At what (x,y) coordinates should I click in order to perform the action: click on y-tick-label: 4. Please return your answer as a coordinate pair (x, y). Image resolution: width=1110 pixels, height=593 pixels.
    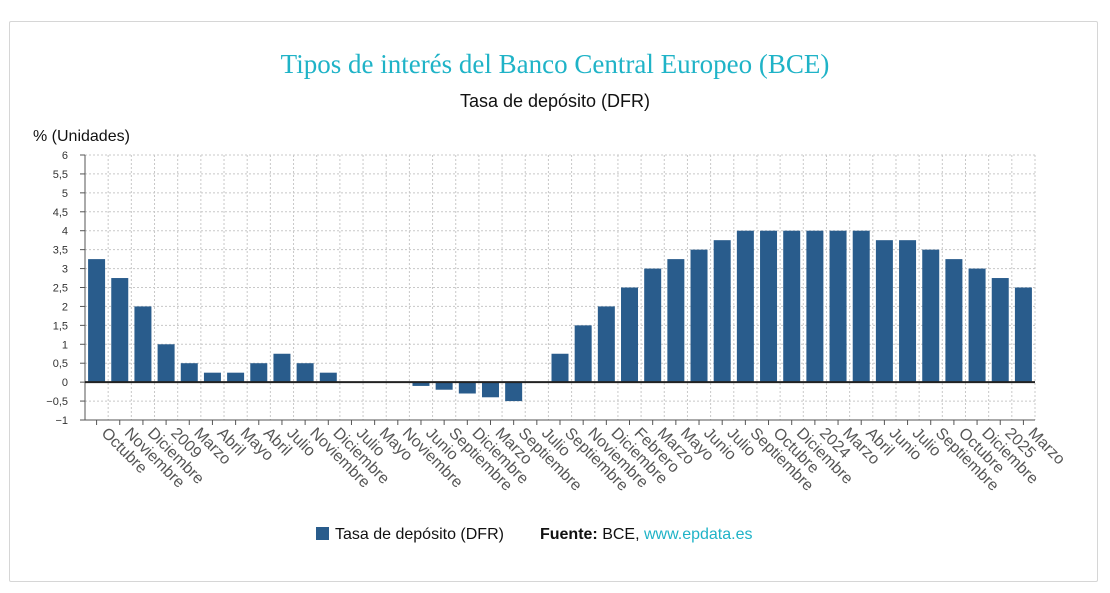
    Looking at the image, I should click on (65, 232).